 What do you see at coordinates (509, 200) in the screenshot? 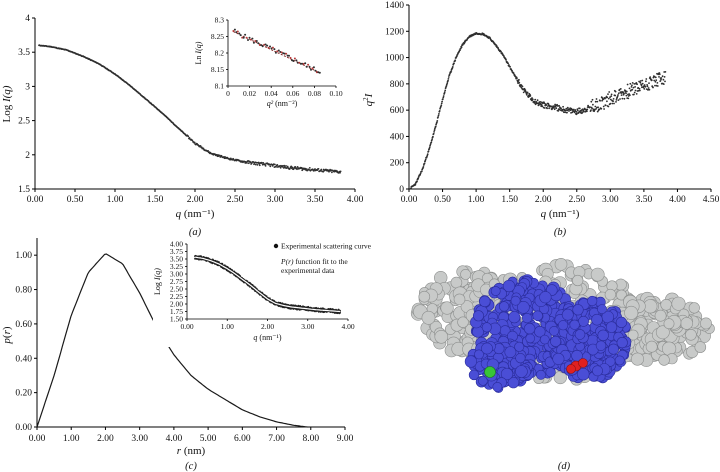
I see `panel-b-x-tick-label: 1.50` at bounding box center [509, 200].